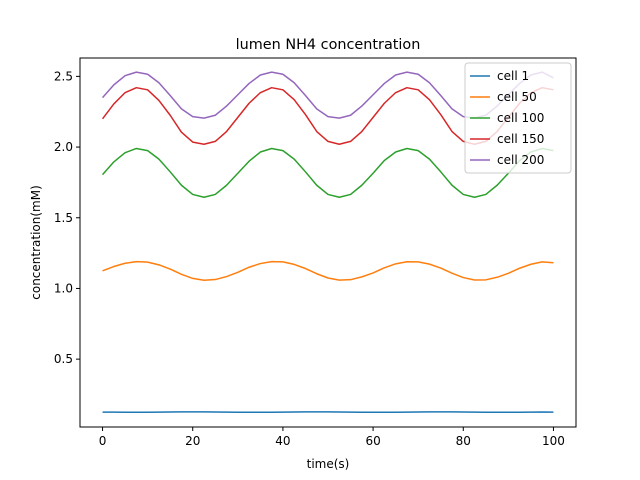 This screenshot has height=480, width=640. I want to click on legend-label: cell 100, so click(520, 118).